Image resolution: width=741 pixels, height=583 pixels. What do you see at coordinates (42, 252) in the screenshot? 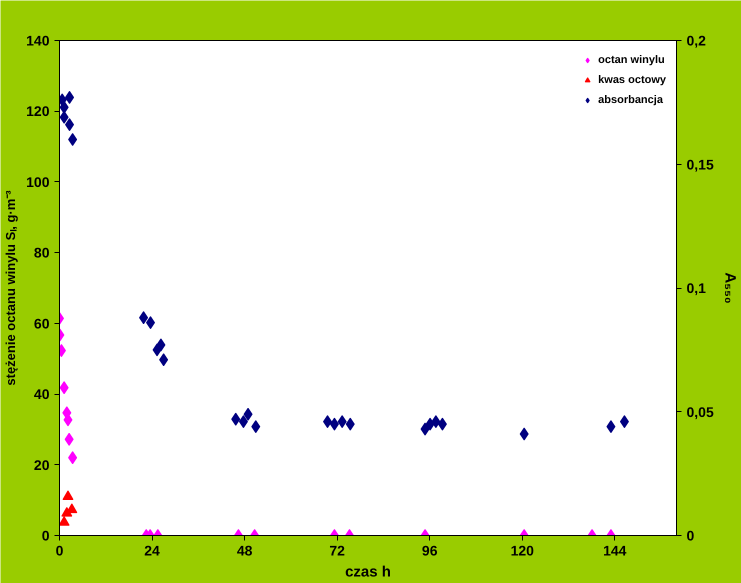
I see `y-tick-label: 80` at bounding box center [42, 252].